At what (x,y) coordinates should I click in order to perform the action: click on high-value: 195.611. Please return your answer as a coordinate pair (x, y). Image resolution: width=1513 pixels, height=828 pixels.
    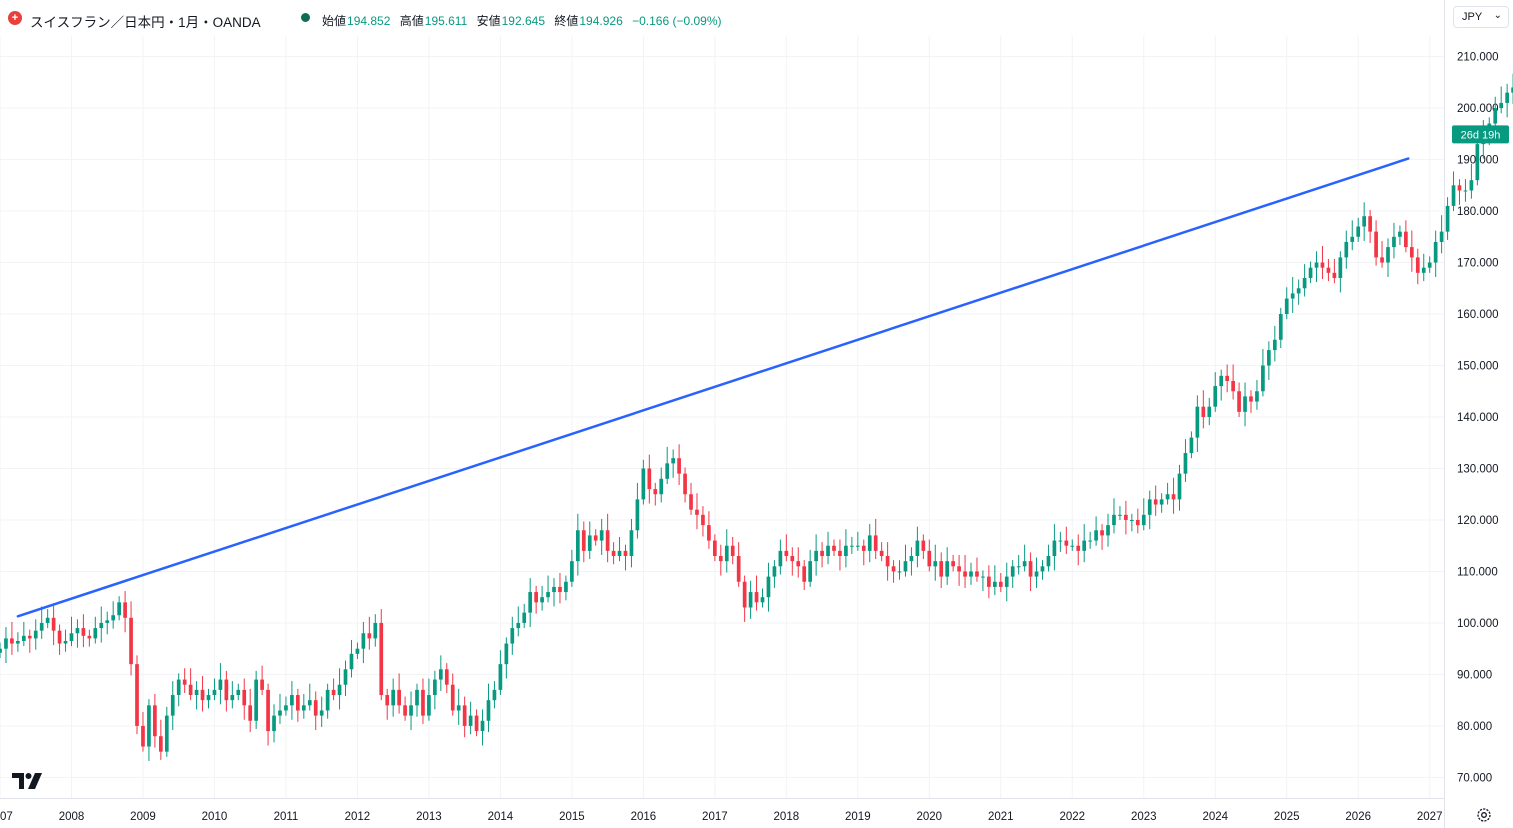
    Looking at the image, I should click on (446, 21).